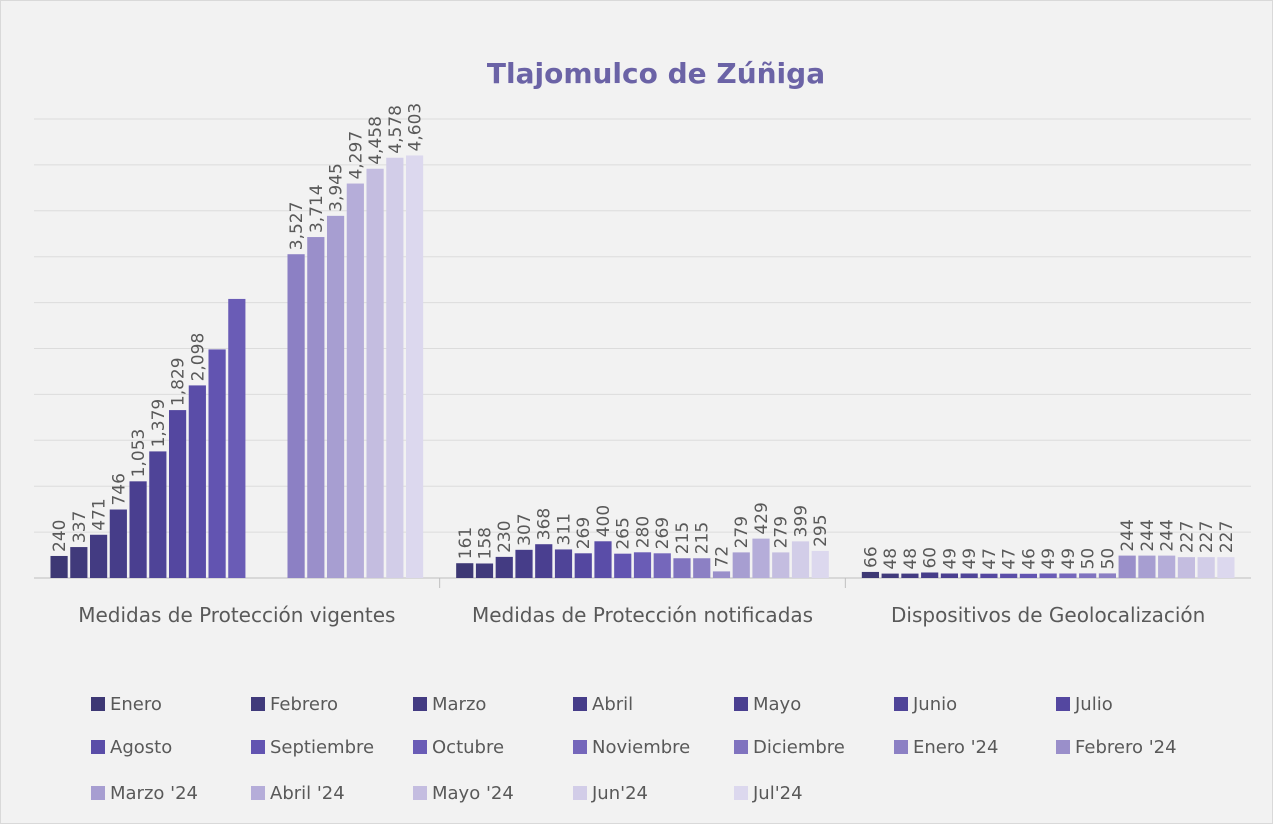  I want to click on legend-label: Agosto, so click(141, 747).